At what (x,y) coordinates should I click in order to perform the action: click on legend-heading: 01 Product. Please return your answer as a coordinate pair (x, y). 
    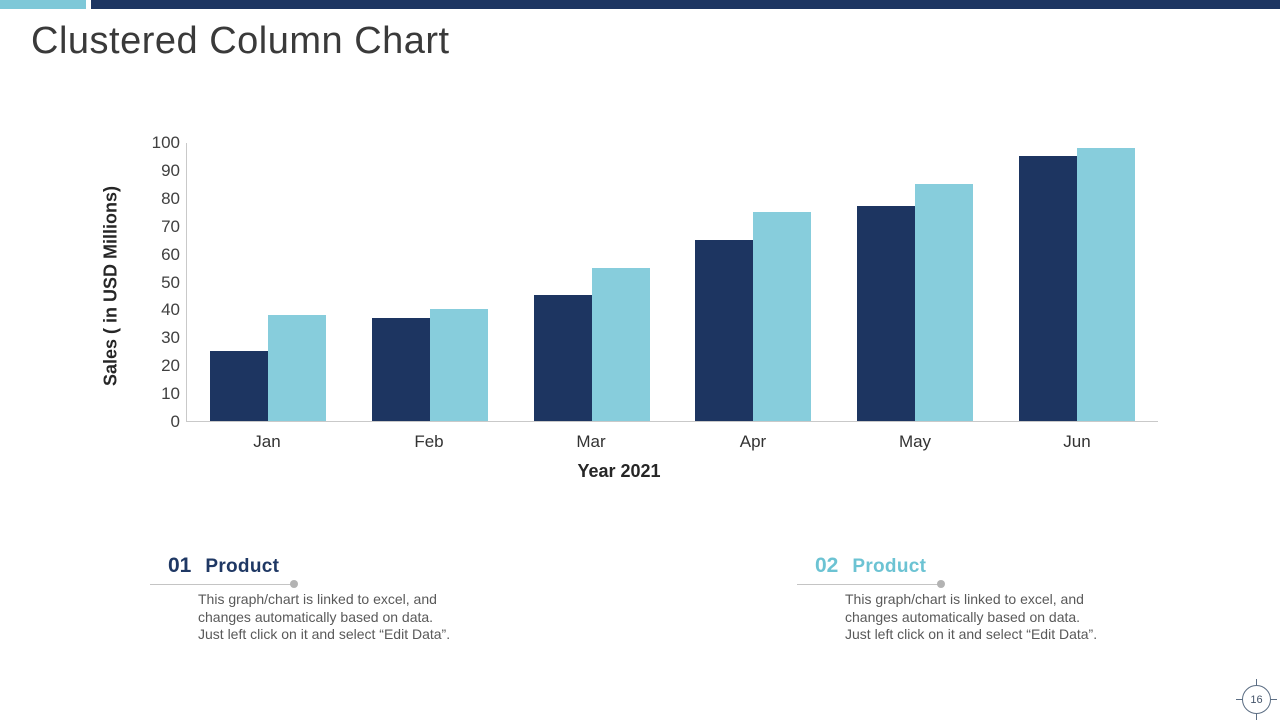
    Looking at the image, I should click on (223, 566).